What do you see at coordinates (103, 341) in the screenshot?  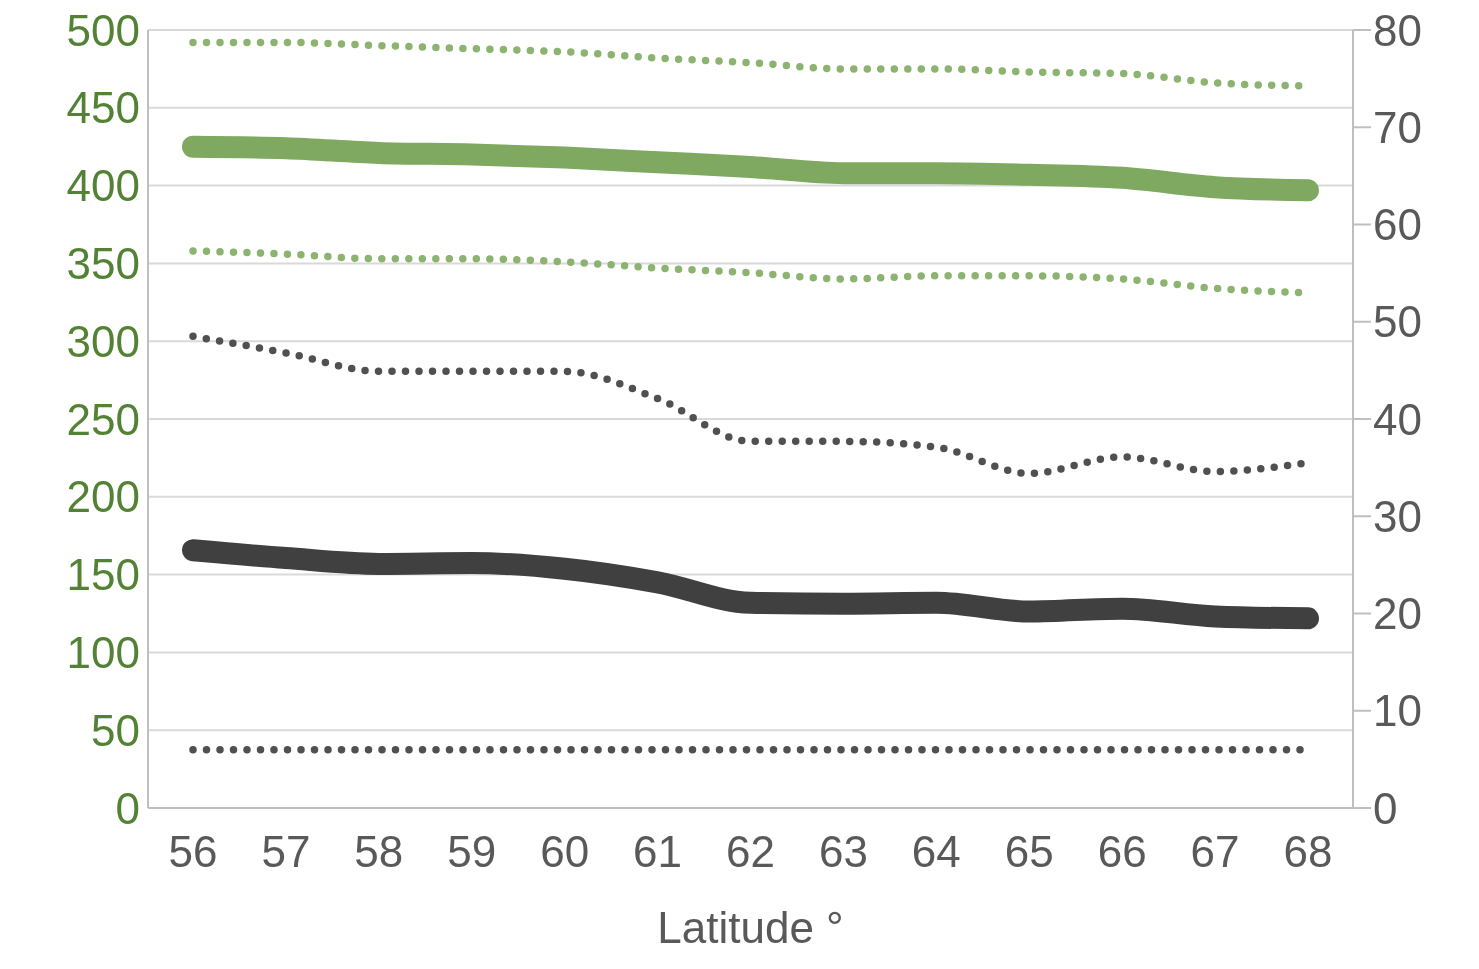 I see `y-tick-label: 300` at bounding box center [103, 341].